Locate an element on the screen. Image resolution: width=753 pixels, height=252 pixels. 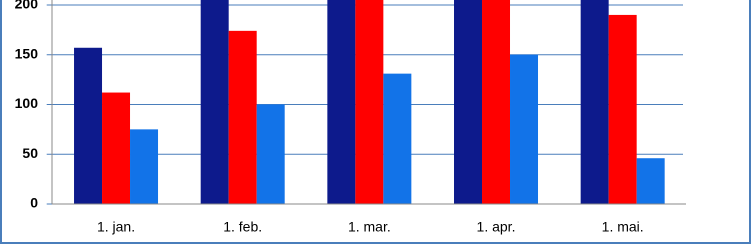
y-tick-label: 150 is located at coordinates (27, 53).